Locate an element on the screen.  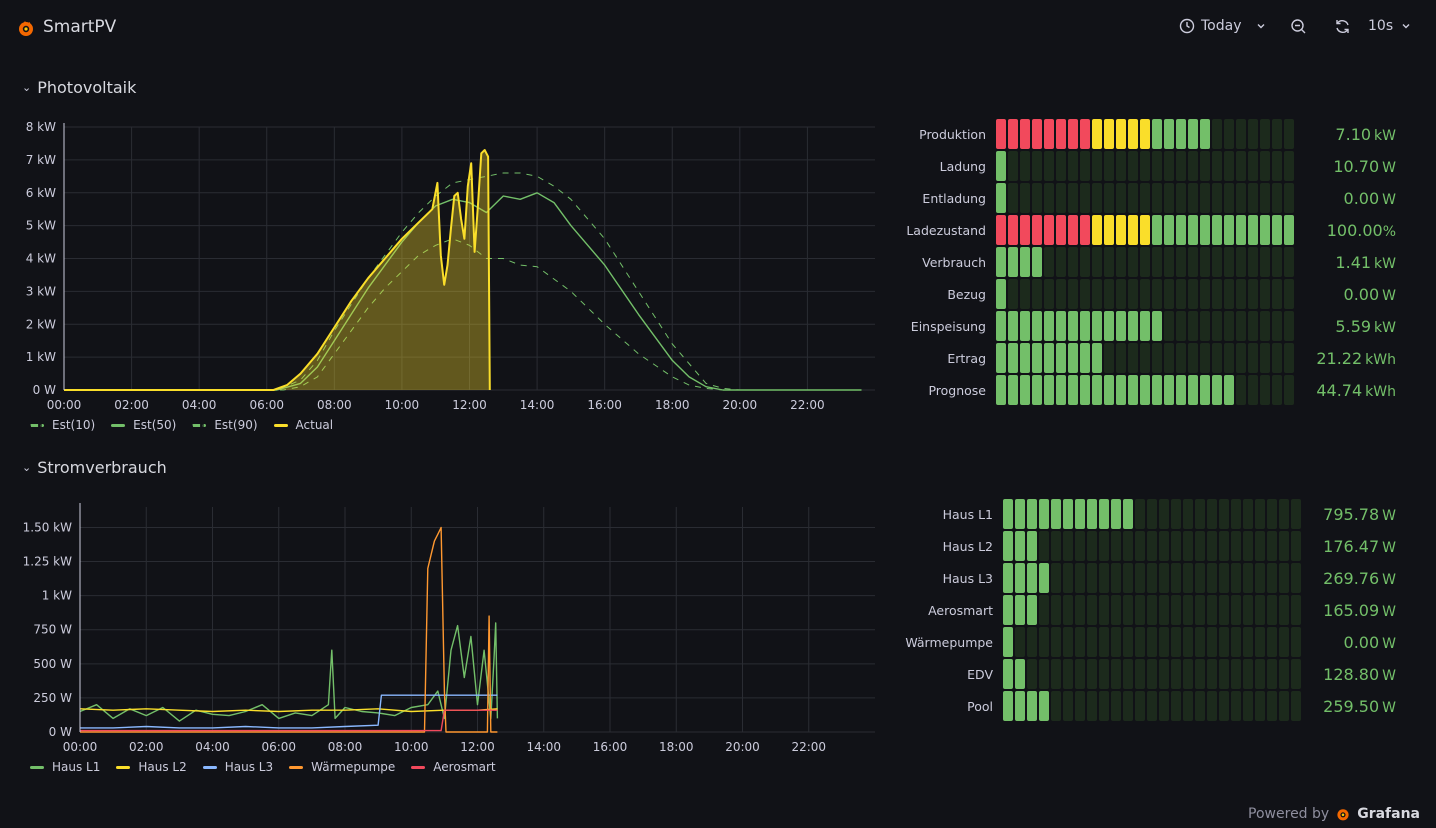
gauge-row: Ertrag 21.22 kWh is located at coordinates (1160, 358).